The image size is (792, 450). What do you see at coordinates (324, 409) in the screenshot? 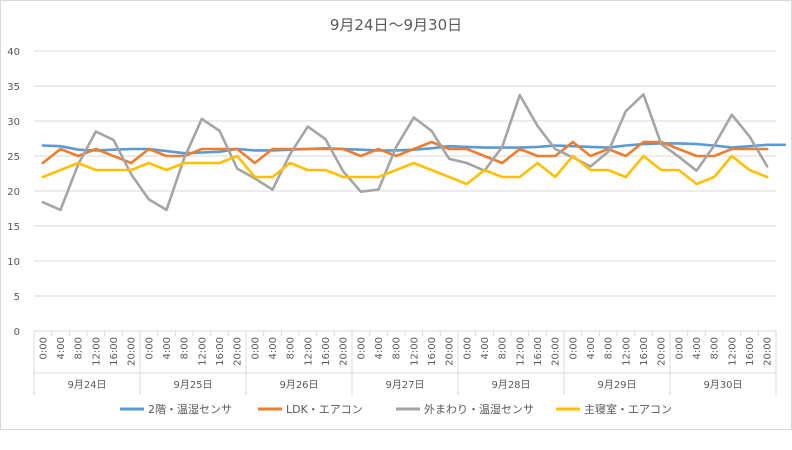
I see `legend-label: LDK・エアコン` at bounding box center [324, 409].